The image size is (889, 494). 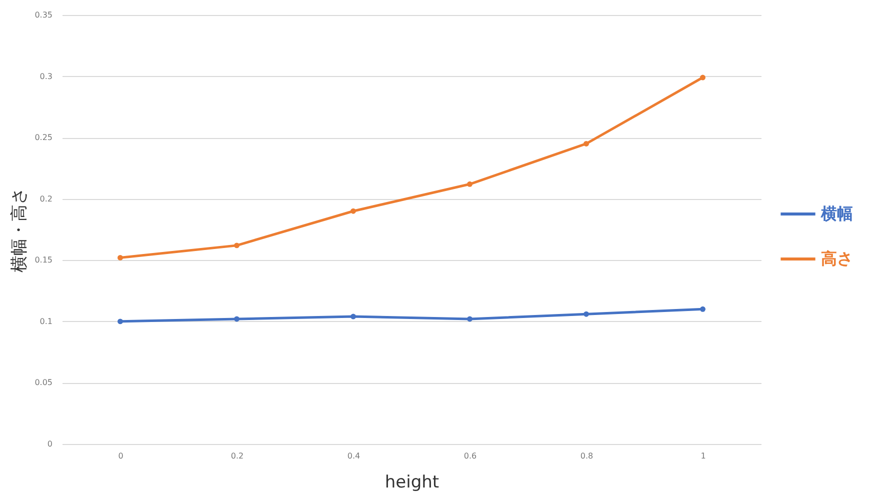 What do you see at coordinates (46, 199) in the screenshot?
I see `y-tick-label: 0.2` at bounding box center [46, 199].